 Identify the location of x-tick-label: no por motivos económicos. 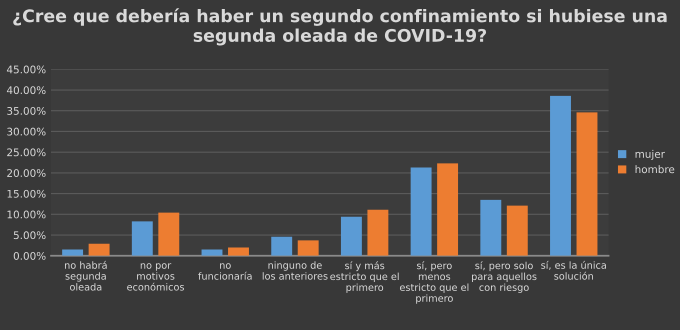
(155, 277).